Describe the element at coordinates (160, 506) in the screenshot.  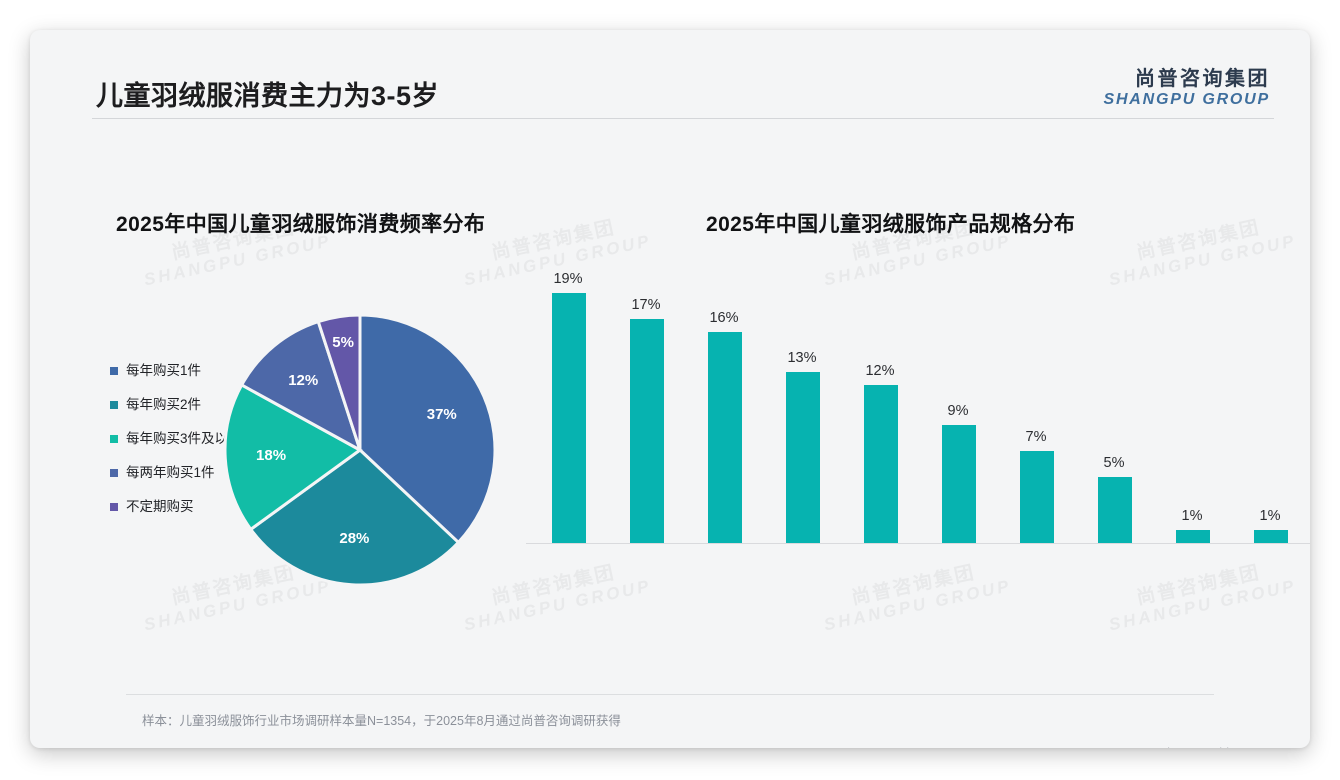
I see `pie-legend-label: 不定期购买` at that location.